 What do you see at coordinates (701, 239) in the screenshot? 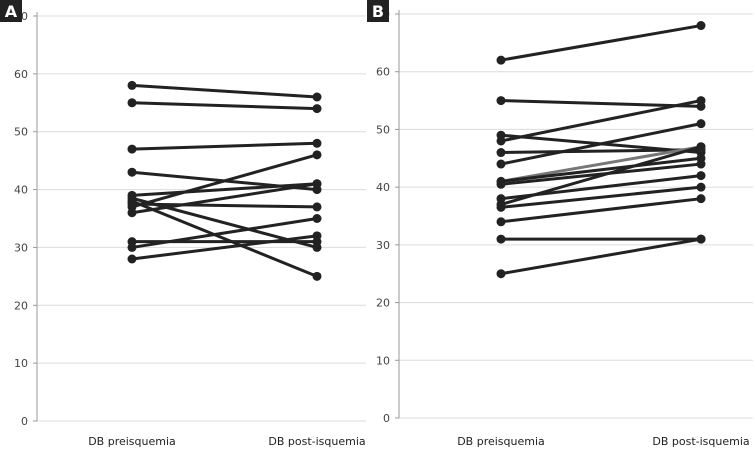
I see `panel-b-series-15-point-post` at bounding box center [701, 239].